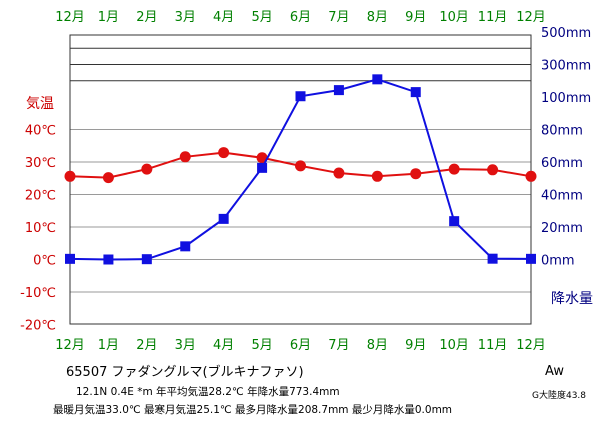 This screenshot has width=611, height=425. I want to click on month-label-bottom: 3月, so click(185, 345).